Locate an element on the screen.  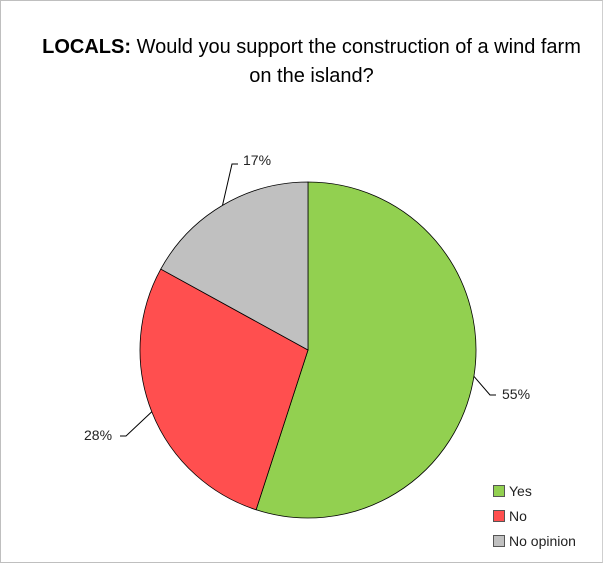
data-label-no: 28% is located at coordinates (98, 435).